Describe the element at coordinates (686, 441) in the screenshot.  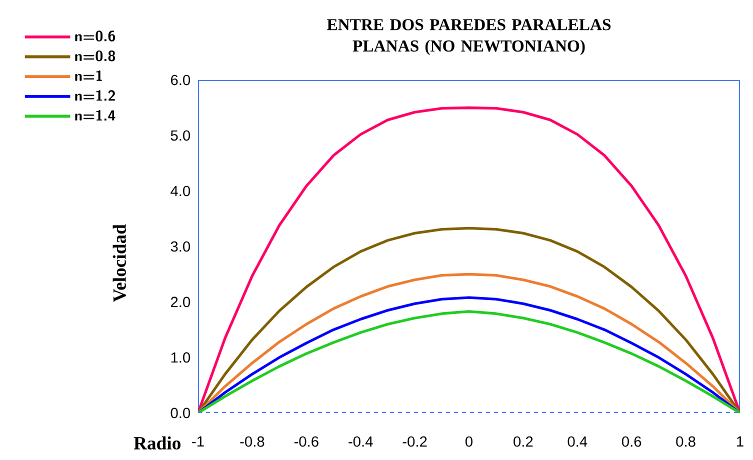
I see `x-tick-label: 0.8` at that location.